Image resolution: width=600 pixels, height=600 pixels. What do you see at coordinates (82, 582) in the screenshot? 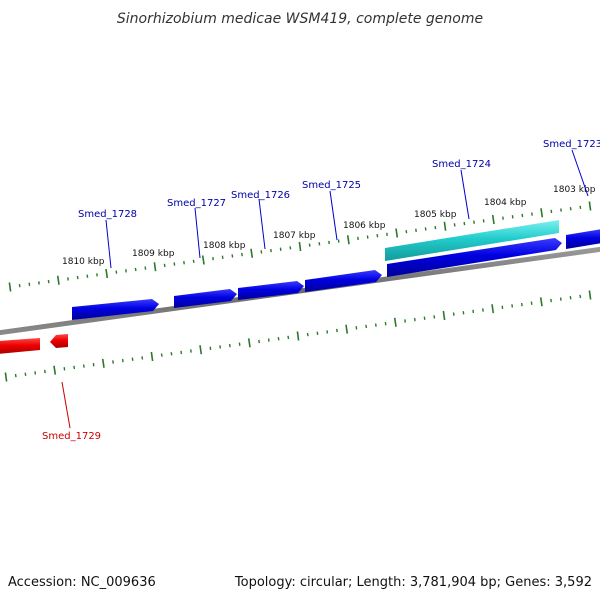
I see `accession-text: Accession: NC_009636` at bounding box center [82, 582].